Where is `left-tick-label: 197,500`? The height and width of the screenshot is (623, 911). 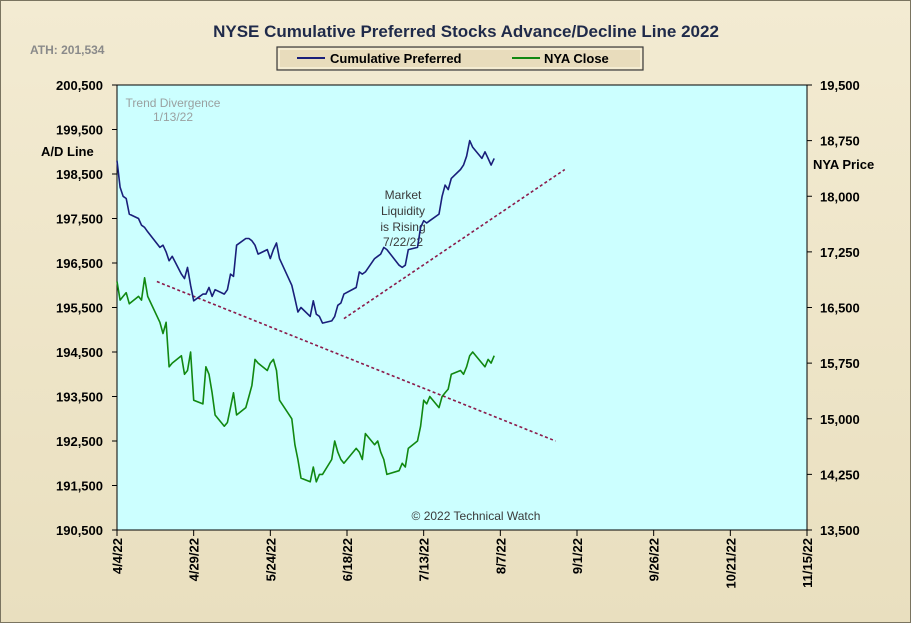
left-tick-label: 197,500 is located at coordinates (79, 219).